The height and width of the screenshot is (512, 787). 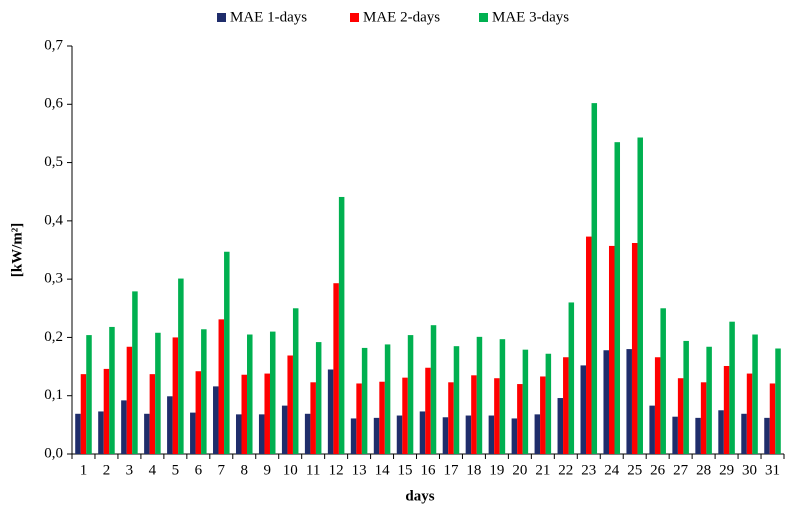 What do you see at coordinates (429, 470) in the screenshot?
I see `x-tick-label: 16` at bounding box center [429, 470].